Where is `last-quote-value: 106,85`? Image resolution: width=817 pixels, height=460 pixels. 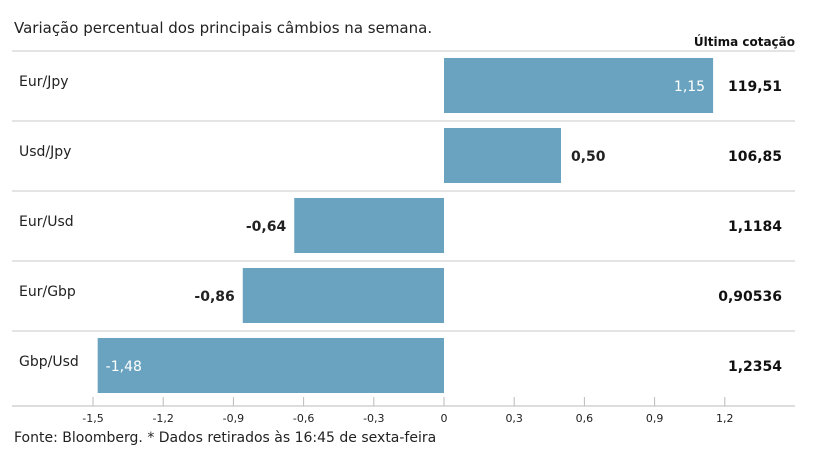
last-quote-value: 106,85 is located at coordinates (755, 157).